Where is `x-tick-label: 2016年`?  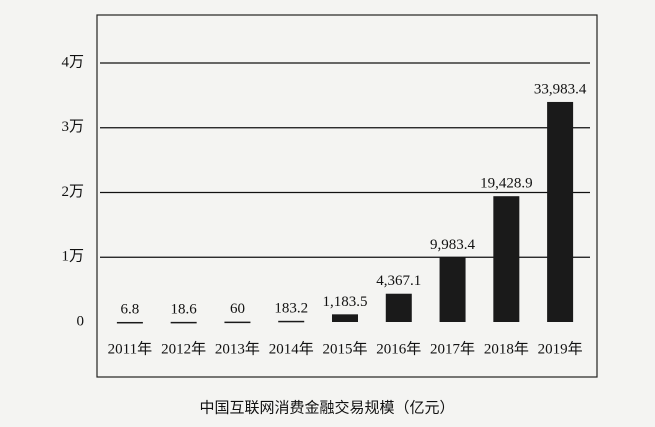 x-tick-label: 2016年 is located at coordinates (398, 348).